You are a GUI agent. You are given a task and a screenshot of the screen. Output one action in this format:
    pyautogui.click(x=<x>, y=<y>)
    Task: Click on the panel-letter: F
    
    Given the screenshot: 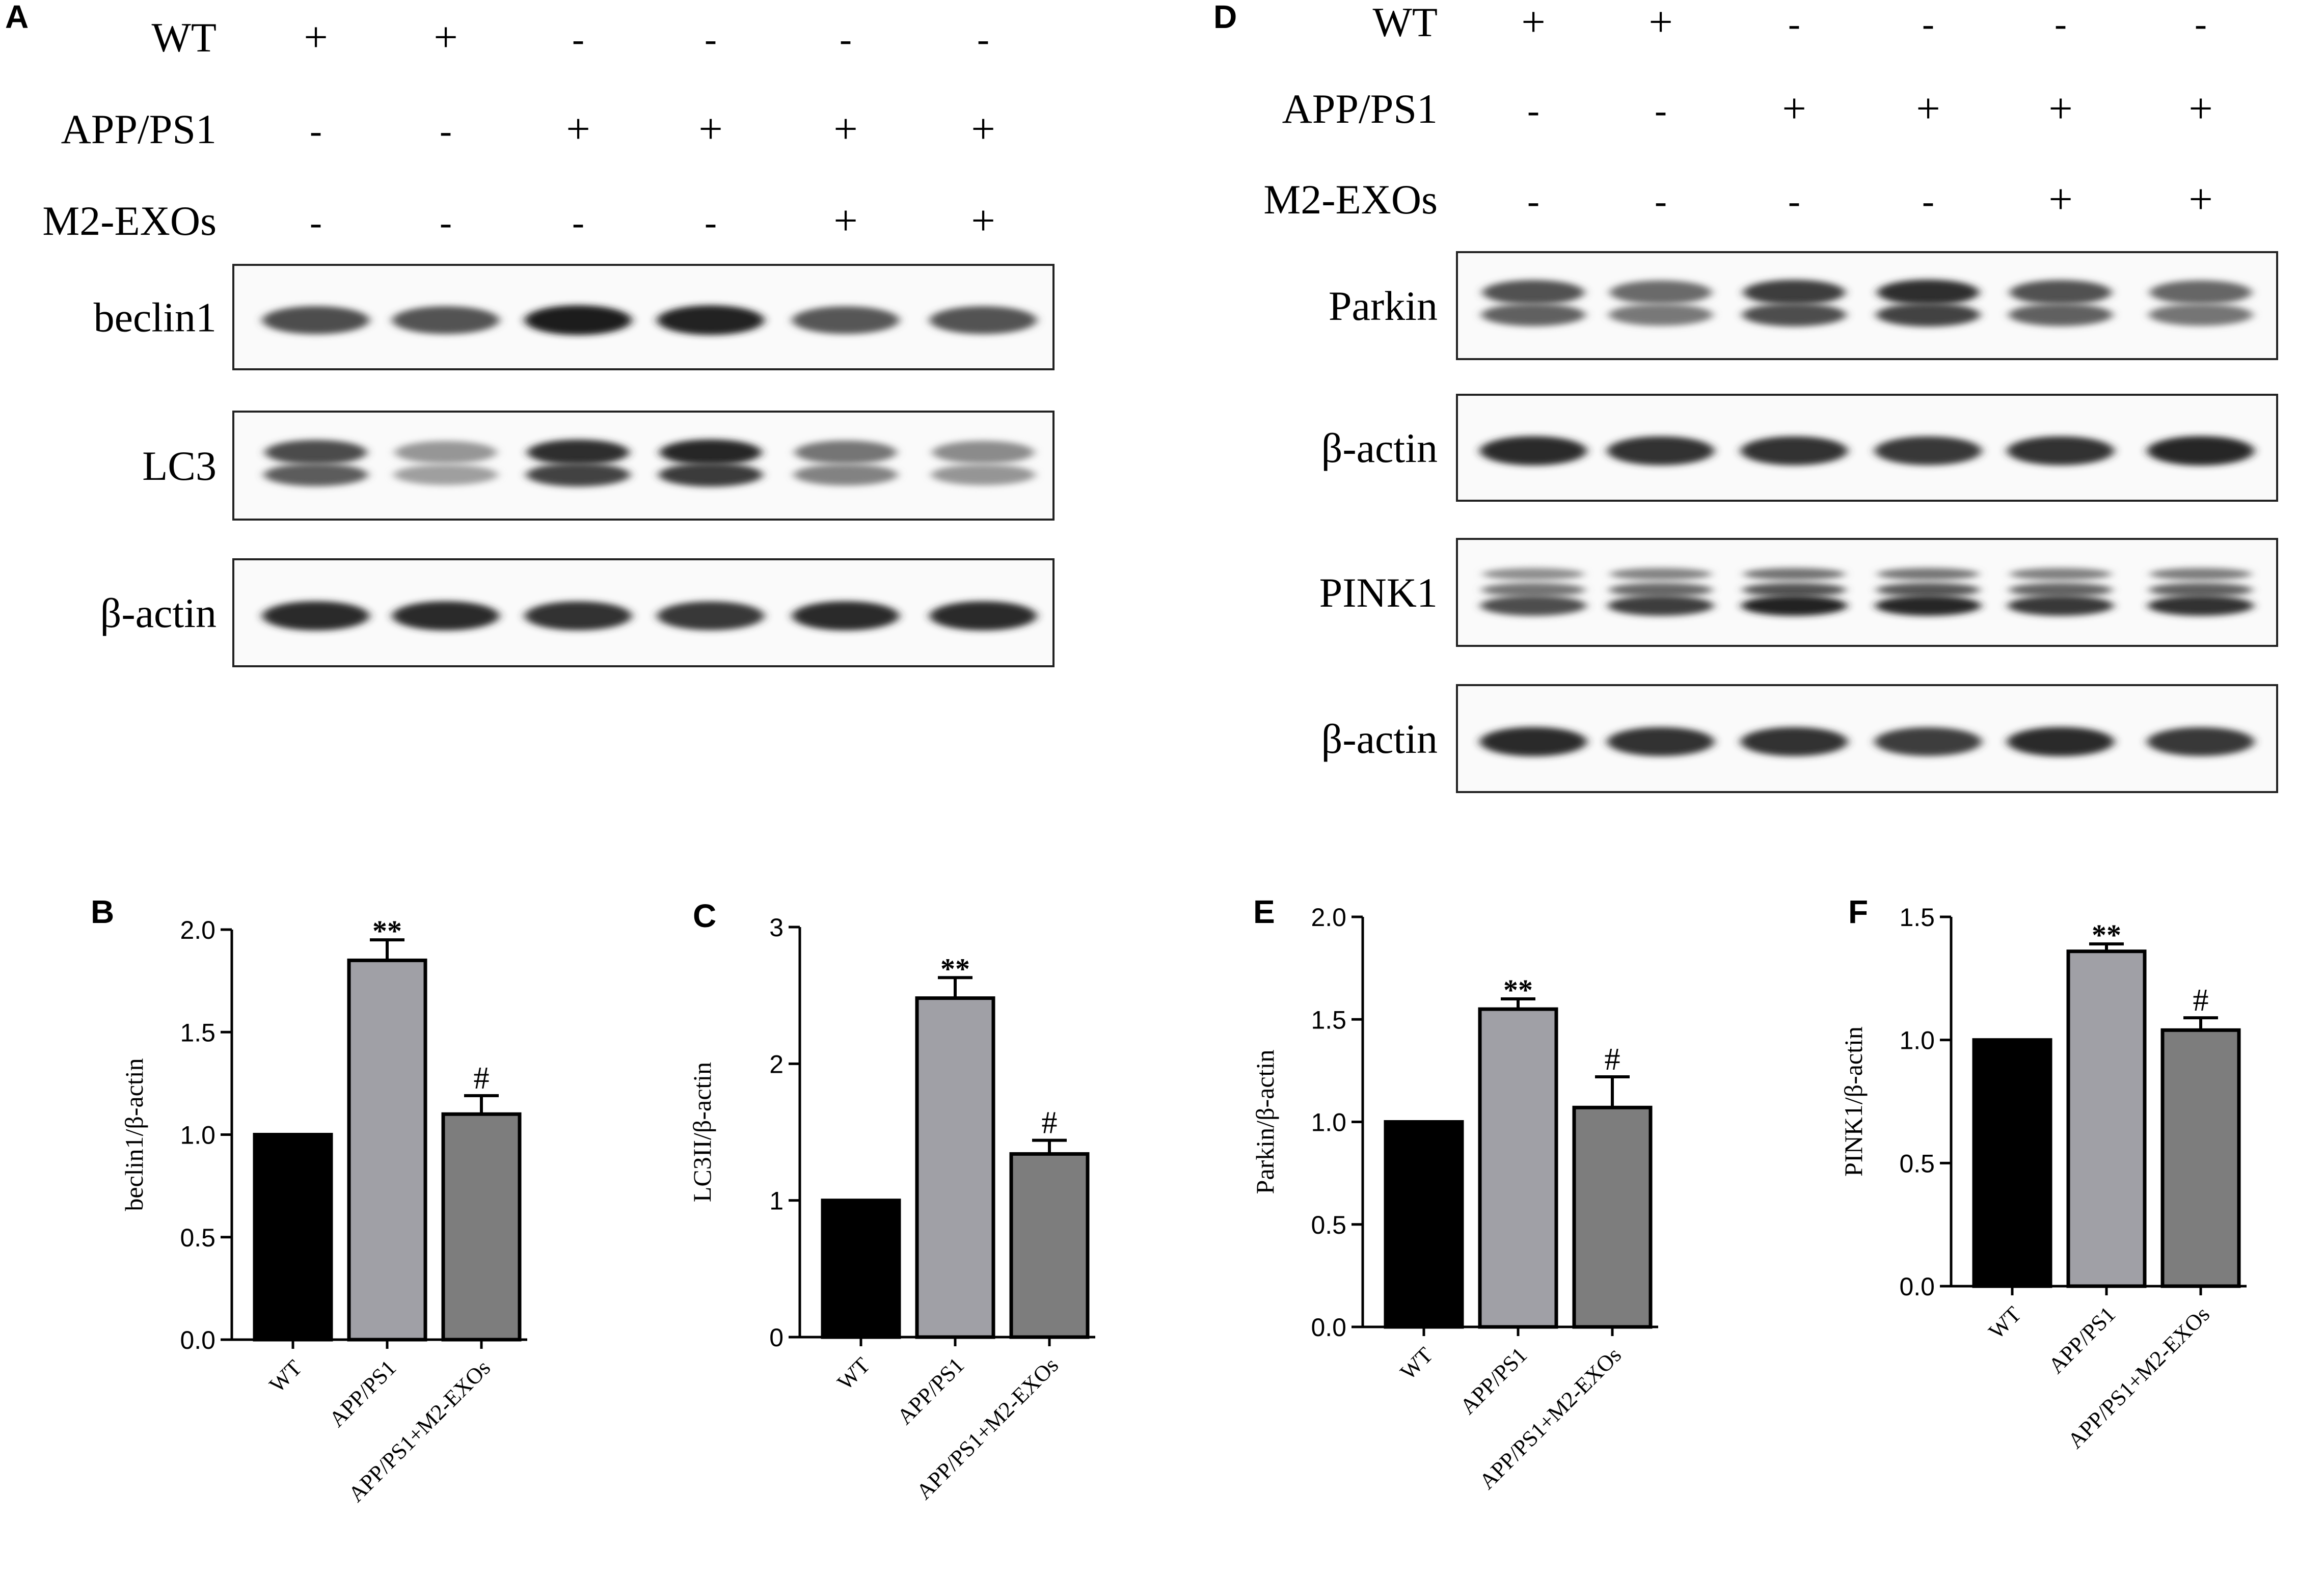 What is the action you would take?
    pyautogui.click(x=1858, y=911)
    